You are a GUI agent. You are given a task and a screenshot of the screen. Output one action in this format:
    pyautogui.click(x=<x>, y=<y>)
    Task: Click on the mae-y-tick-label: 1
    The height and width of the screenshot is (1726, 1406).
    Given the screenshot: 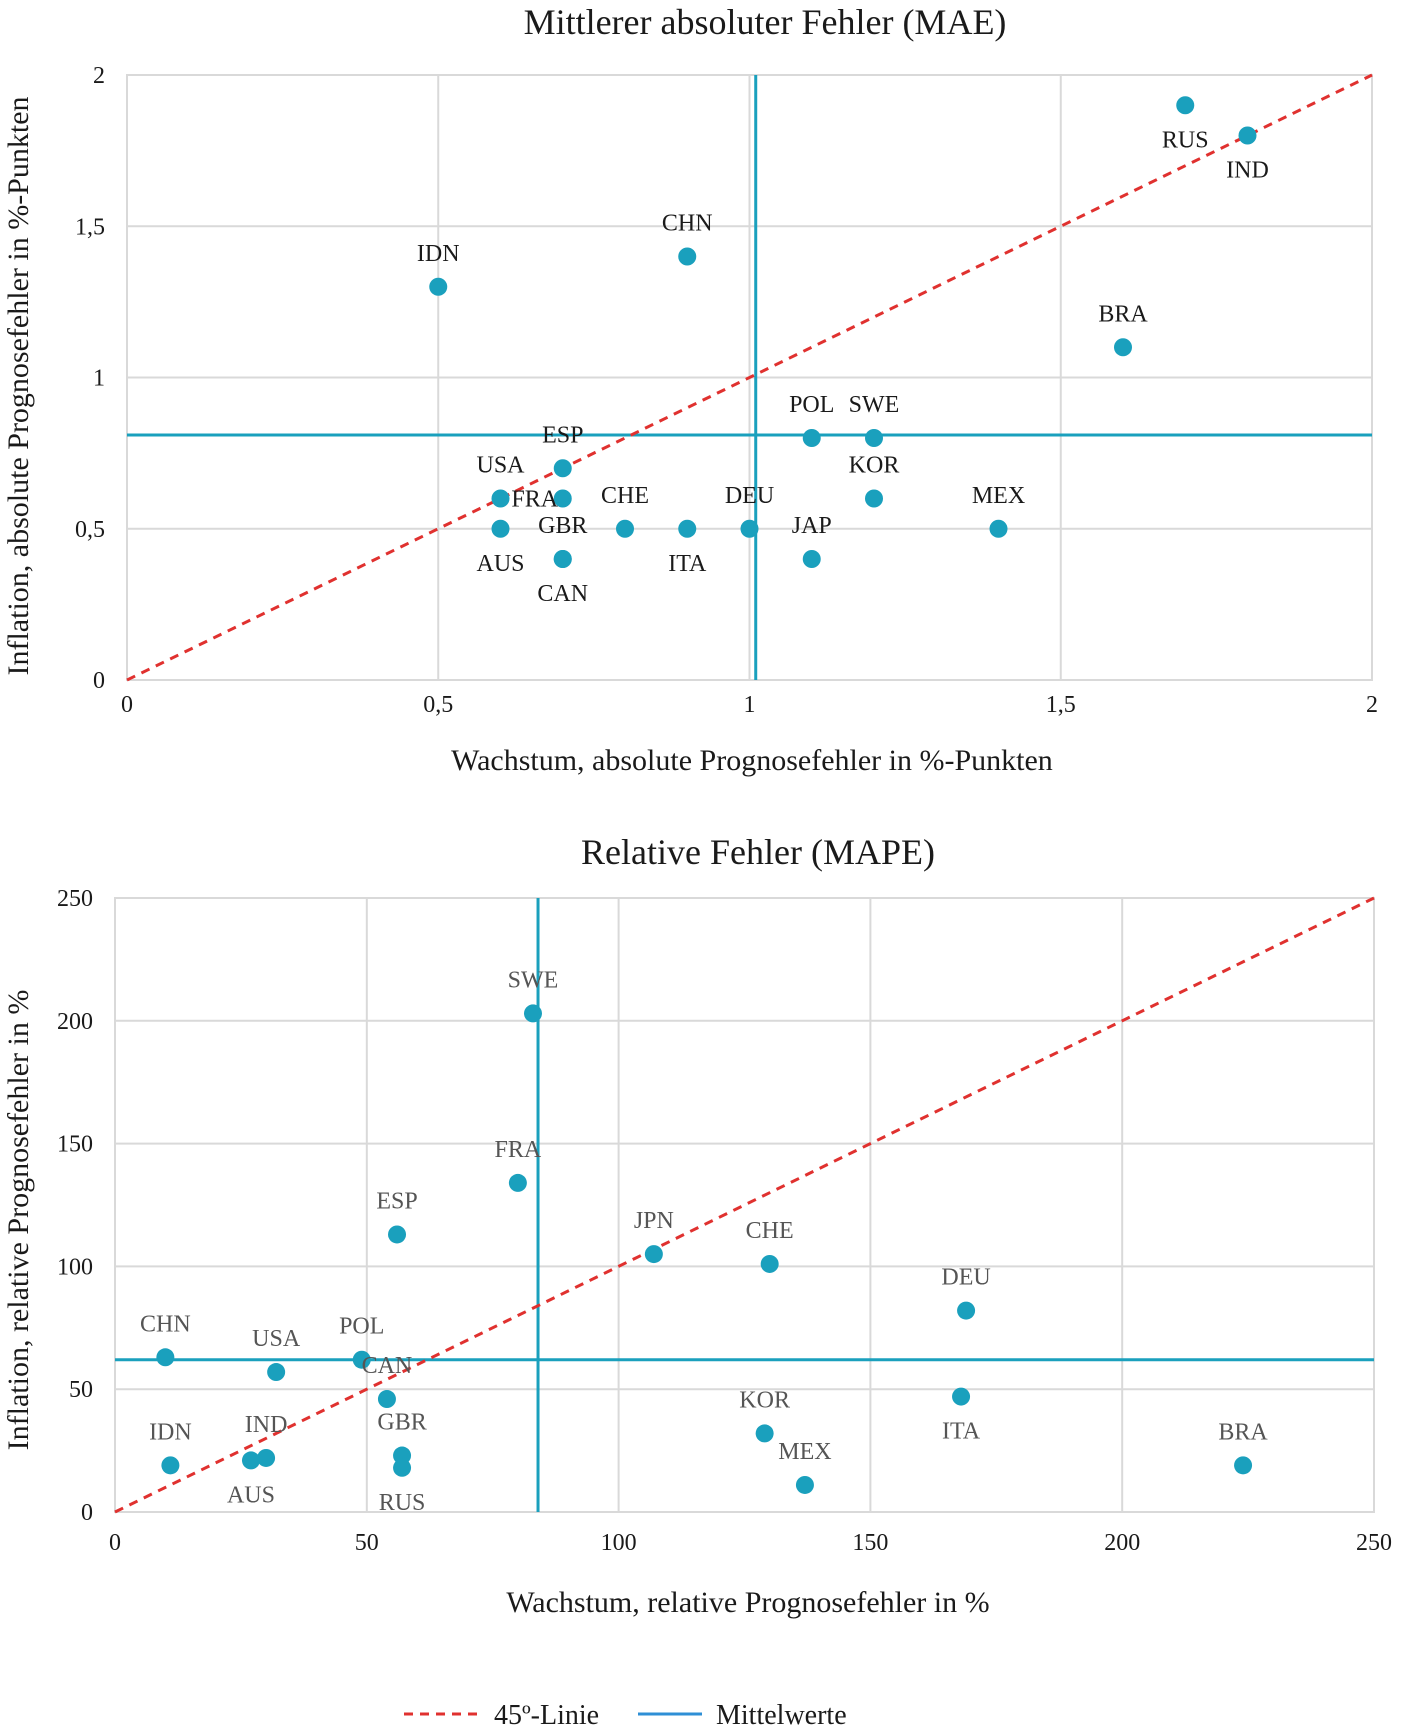 What is the action you would take?
    pyautogui.click(x=99, y=379)
    